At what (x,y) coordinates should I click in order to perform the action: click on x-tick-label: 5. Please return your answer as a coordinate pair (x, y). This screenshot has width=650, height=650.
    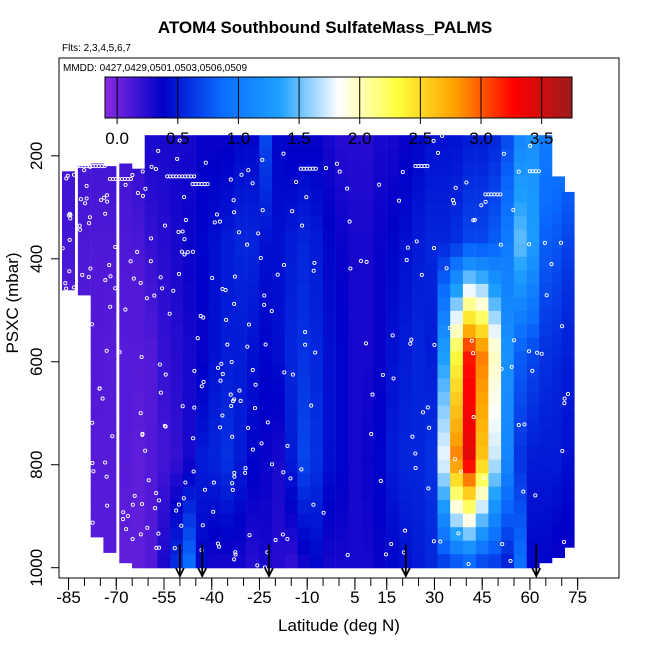
    Looking at the image, I should click on (354, 597).